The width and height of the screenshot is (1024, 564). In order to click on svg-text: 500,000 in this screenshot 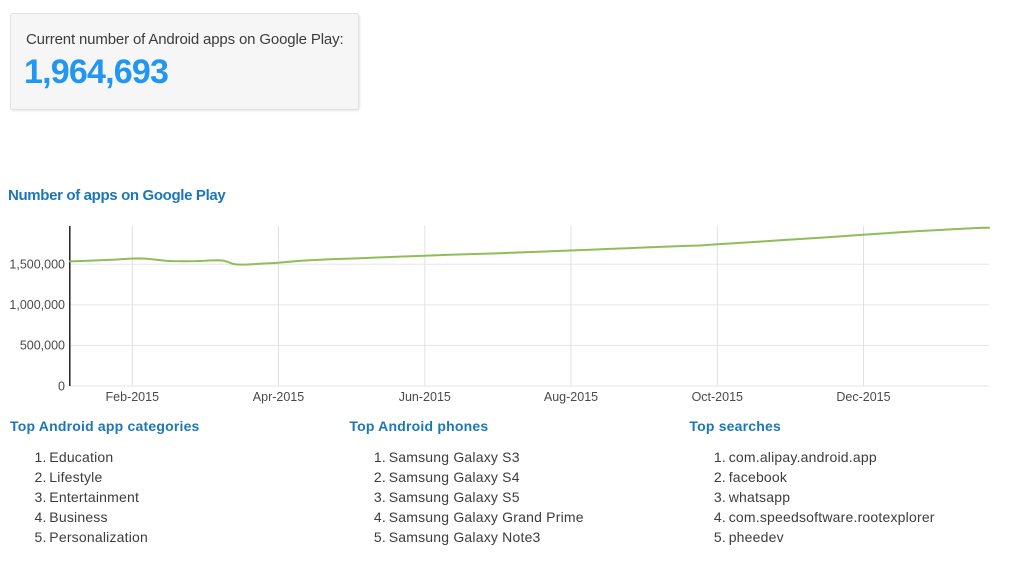, I will do `click(42, 346)`.